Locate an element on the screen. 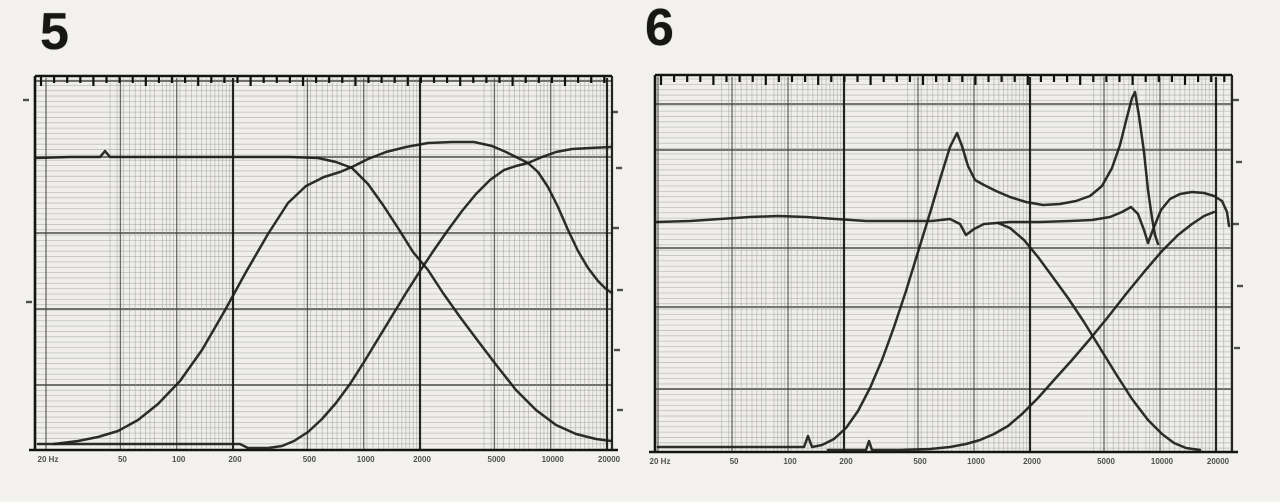 The height and width of the screenshot is (502, 1280). curve-high-pass-rise is located at coordinates (1021, 331).